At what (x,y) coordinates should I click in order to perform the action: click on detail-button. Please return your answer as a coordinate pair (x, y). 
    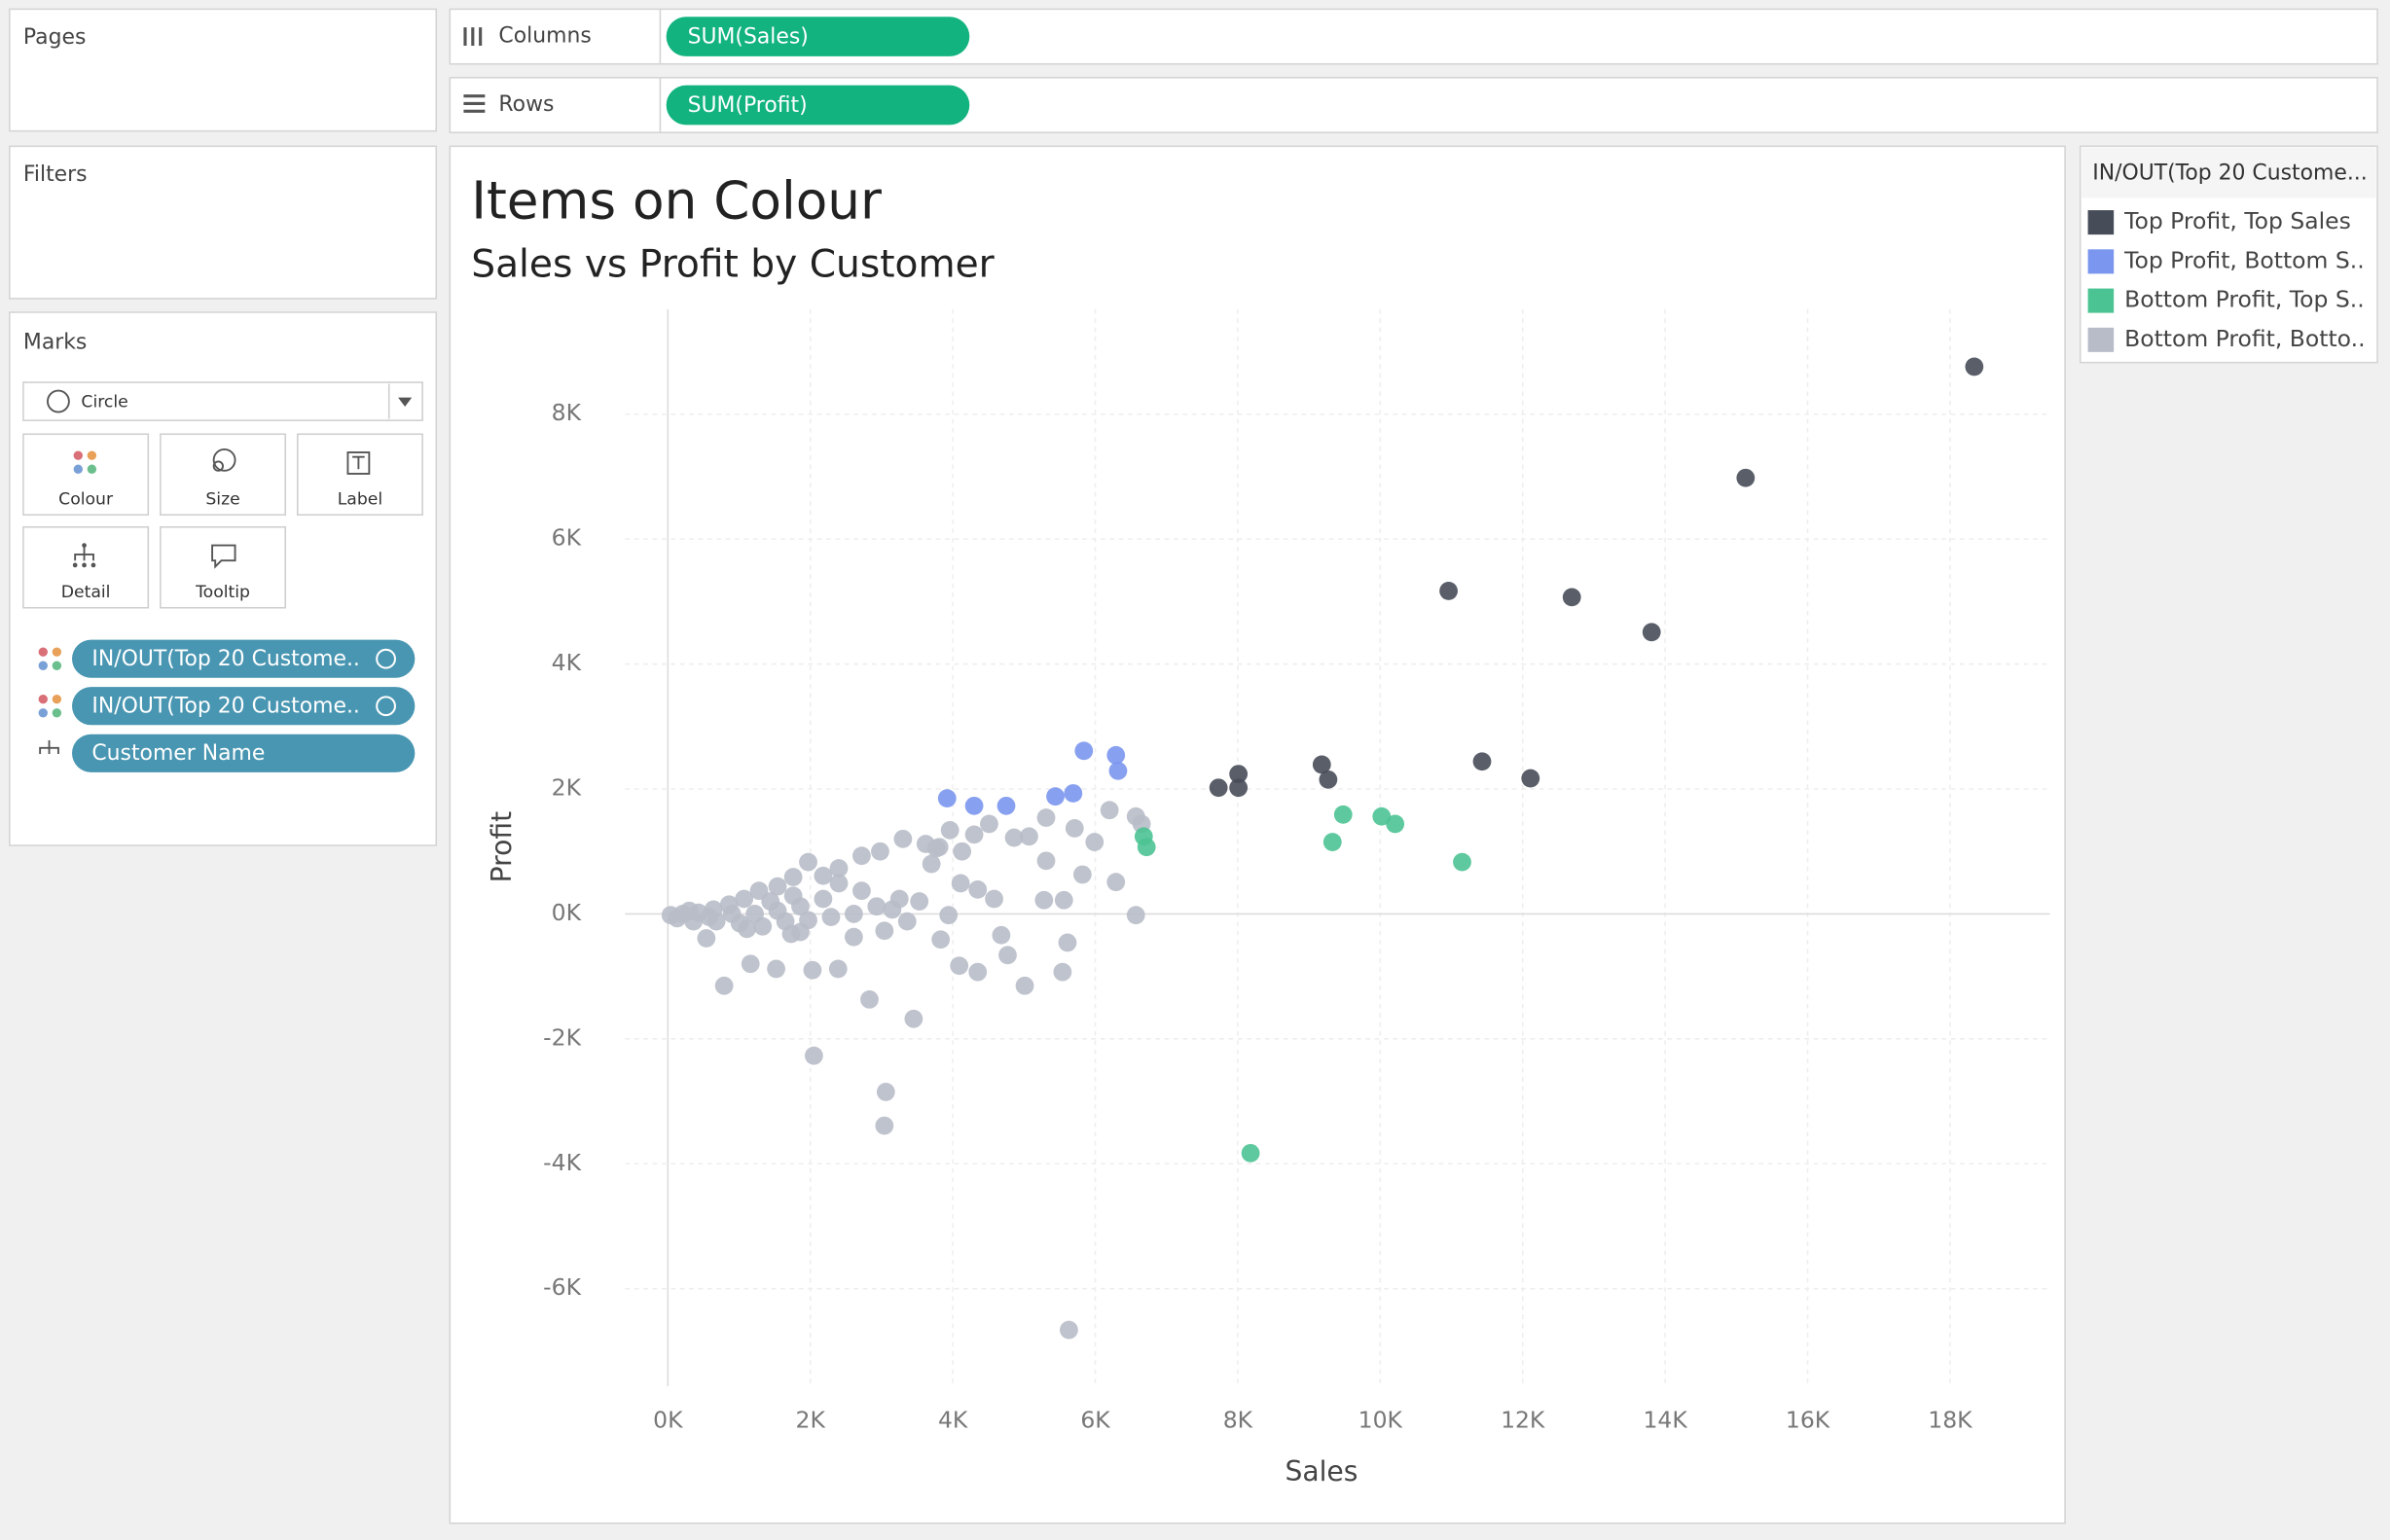
    Looking at the image, I should click on (86, 567).